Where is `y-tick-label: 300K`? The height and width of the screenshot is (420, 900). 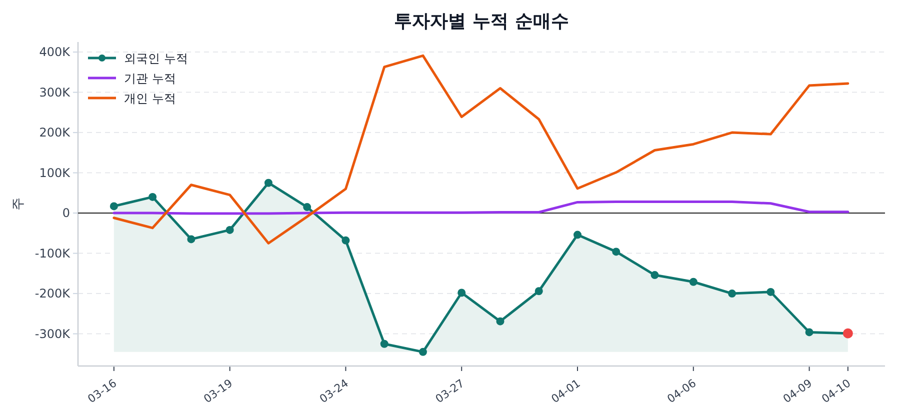
y-tick-label: 300K is located at coordinates (55, 92).